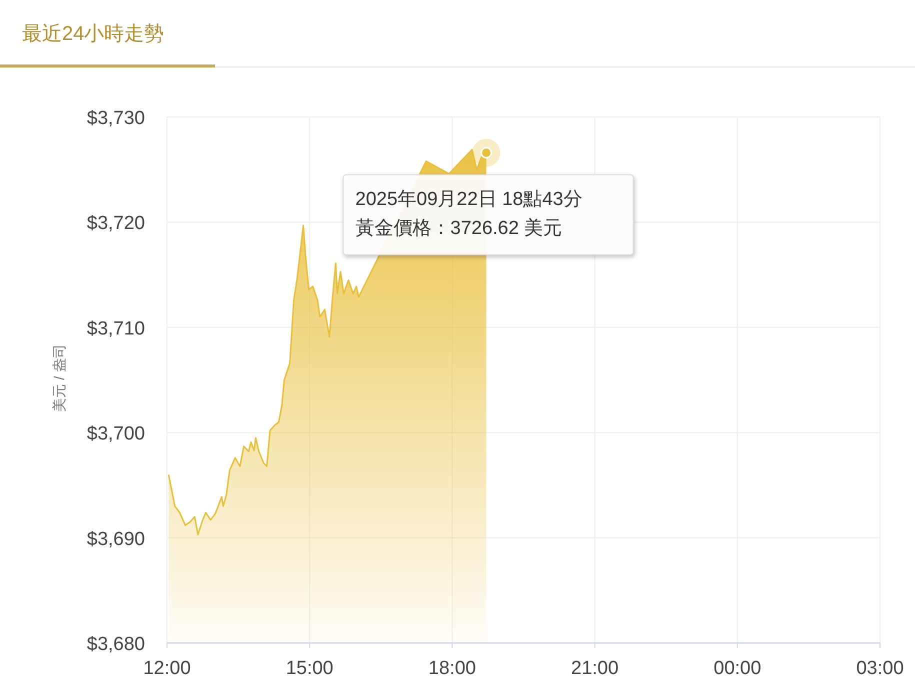 This screenshot has width=915, height=693. I want to click on y-tick-label: $3,680, so click(115, 644).